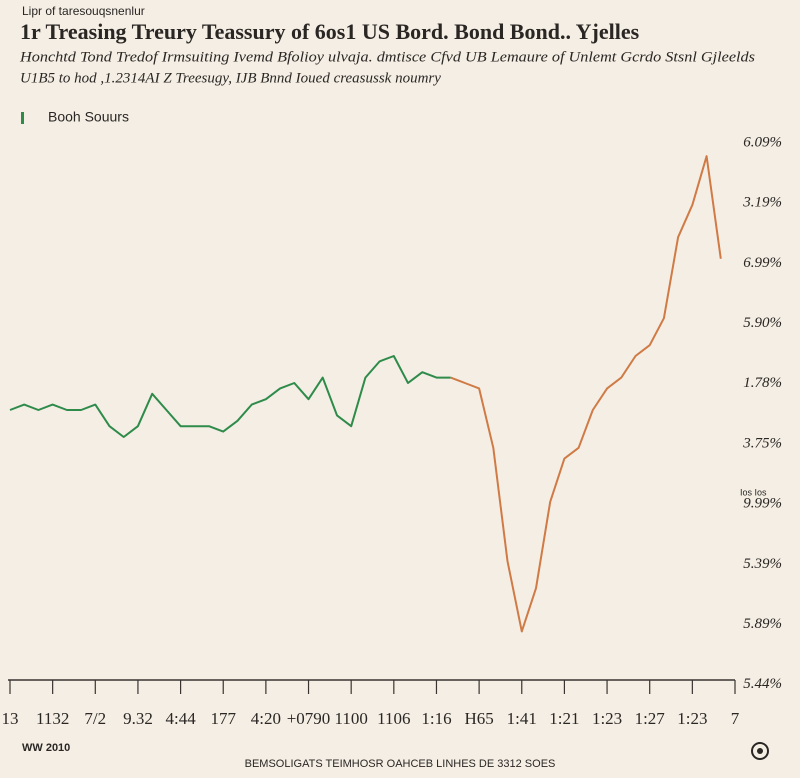  I want to click on x-tick-label: 13, so click(10, 718).